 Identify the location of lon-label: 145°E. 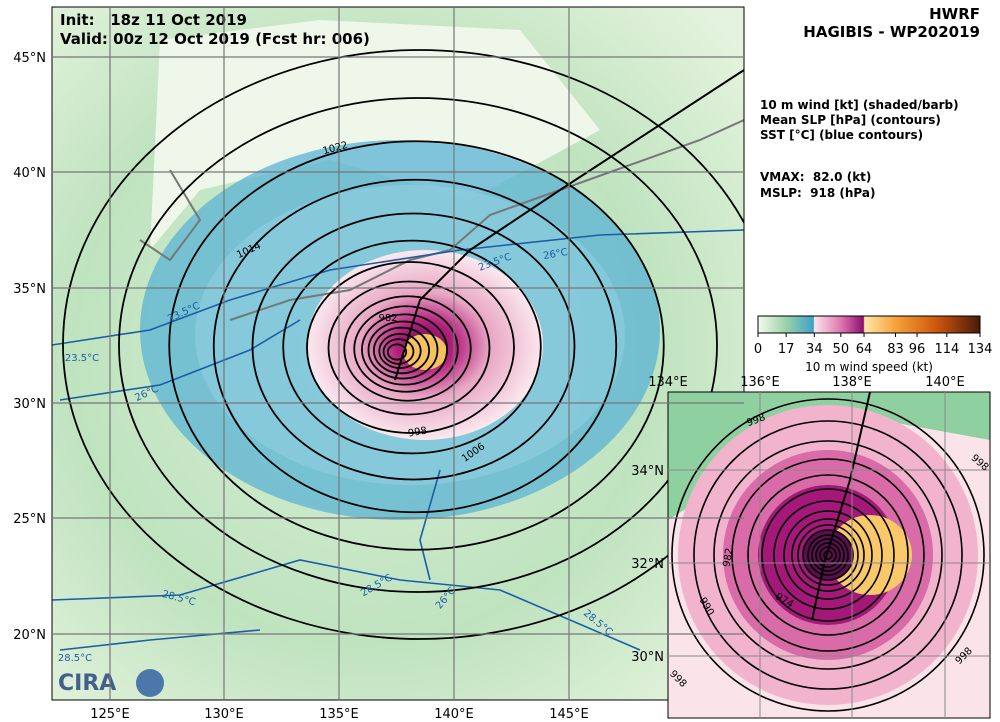
(569, 714).